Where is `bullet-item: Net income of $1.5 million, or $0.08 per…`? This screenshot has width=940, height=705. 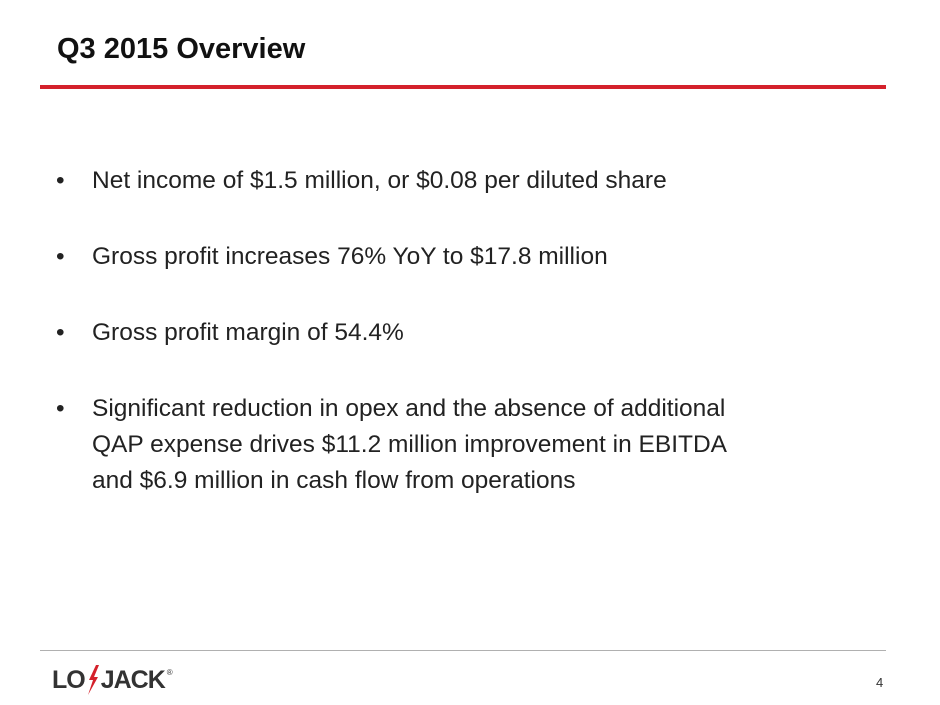
bullet-item: Net income of $1.5 million, or $0.08 per… is located at coordinates (462, 181).